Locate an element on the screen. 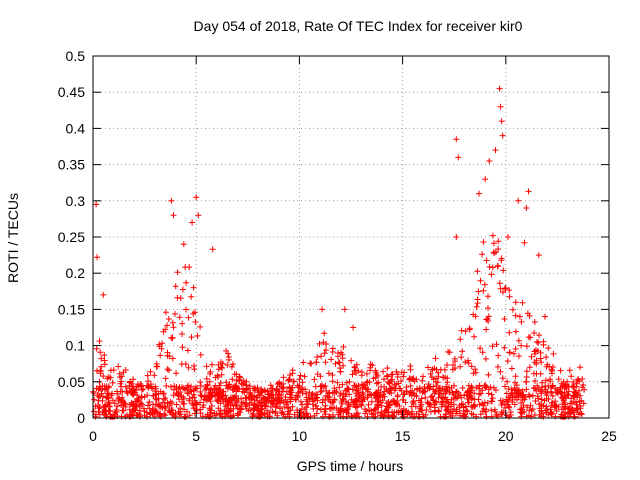  y-tick-label: 0.2 is located at coordinates (76, 273).